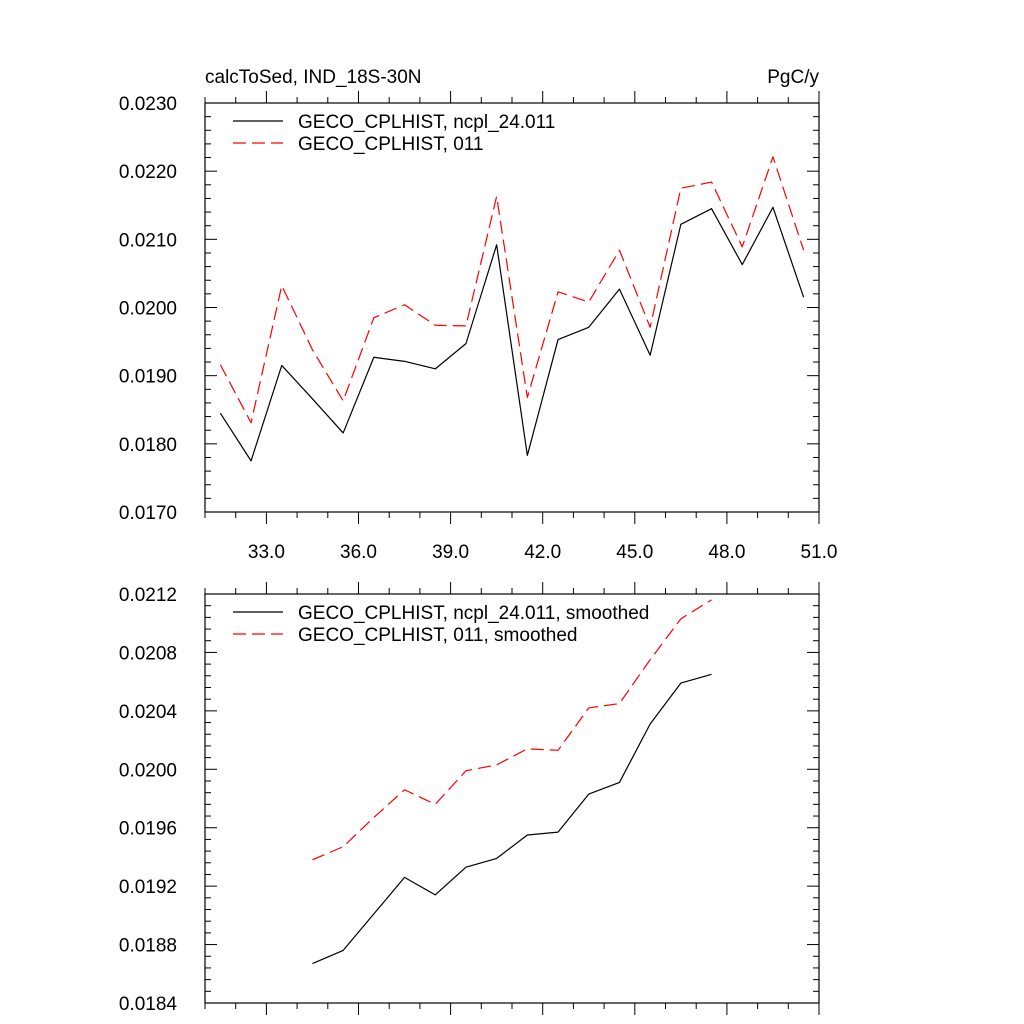 This screenshot has height=1024, width=1024. Describe the element at coordinates (266, 552) in the screenshot. I see `x-tick-label: 33.0` at that location.